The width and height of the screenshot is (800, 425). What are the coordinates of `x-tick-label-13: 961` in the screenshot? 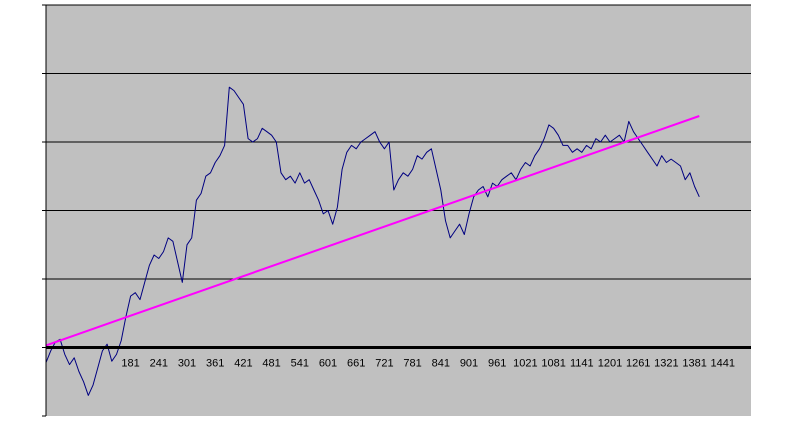 It's located at (497, 364).